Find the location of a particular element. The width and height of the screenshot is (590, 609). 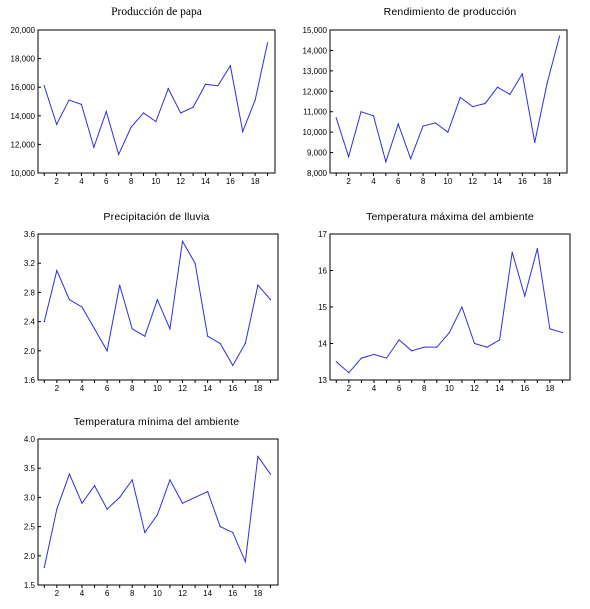

y-tick-label: 15,000 is located at coordinates (315, 30).